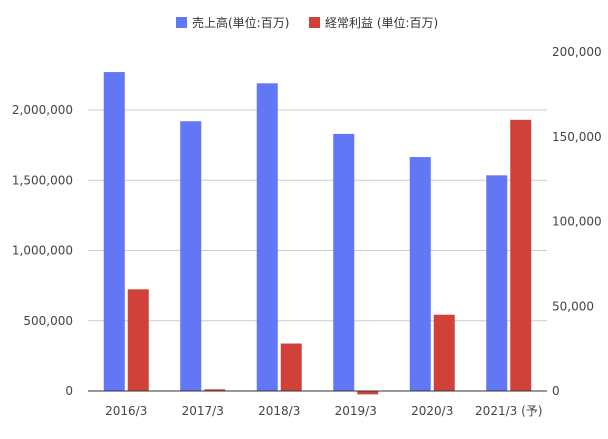  I want to click on left-axis-tick-label: 1,000,000, so click(42, 251).